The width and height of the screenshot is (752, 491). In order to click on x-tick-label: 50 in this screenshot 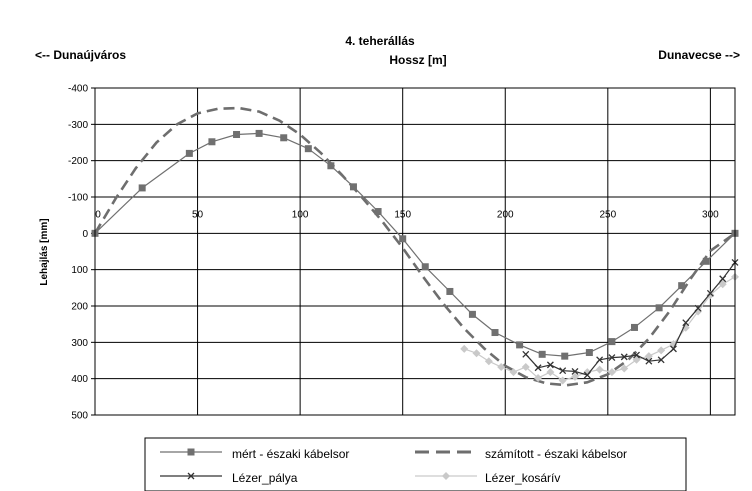, I will do `click(198, 214)`.